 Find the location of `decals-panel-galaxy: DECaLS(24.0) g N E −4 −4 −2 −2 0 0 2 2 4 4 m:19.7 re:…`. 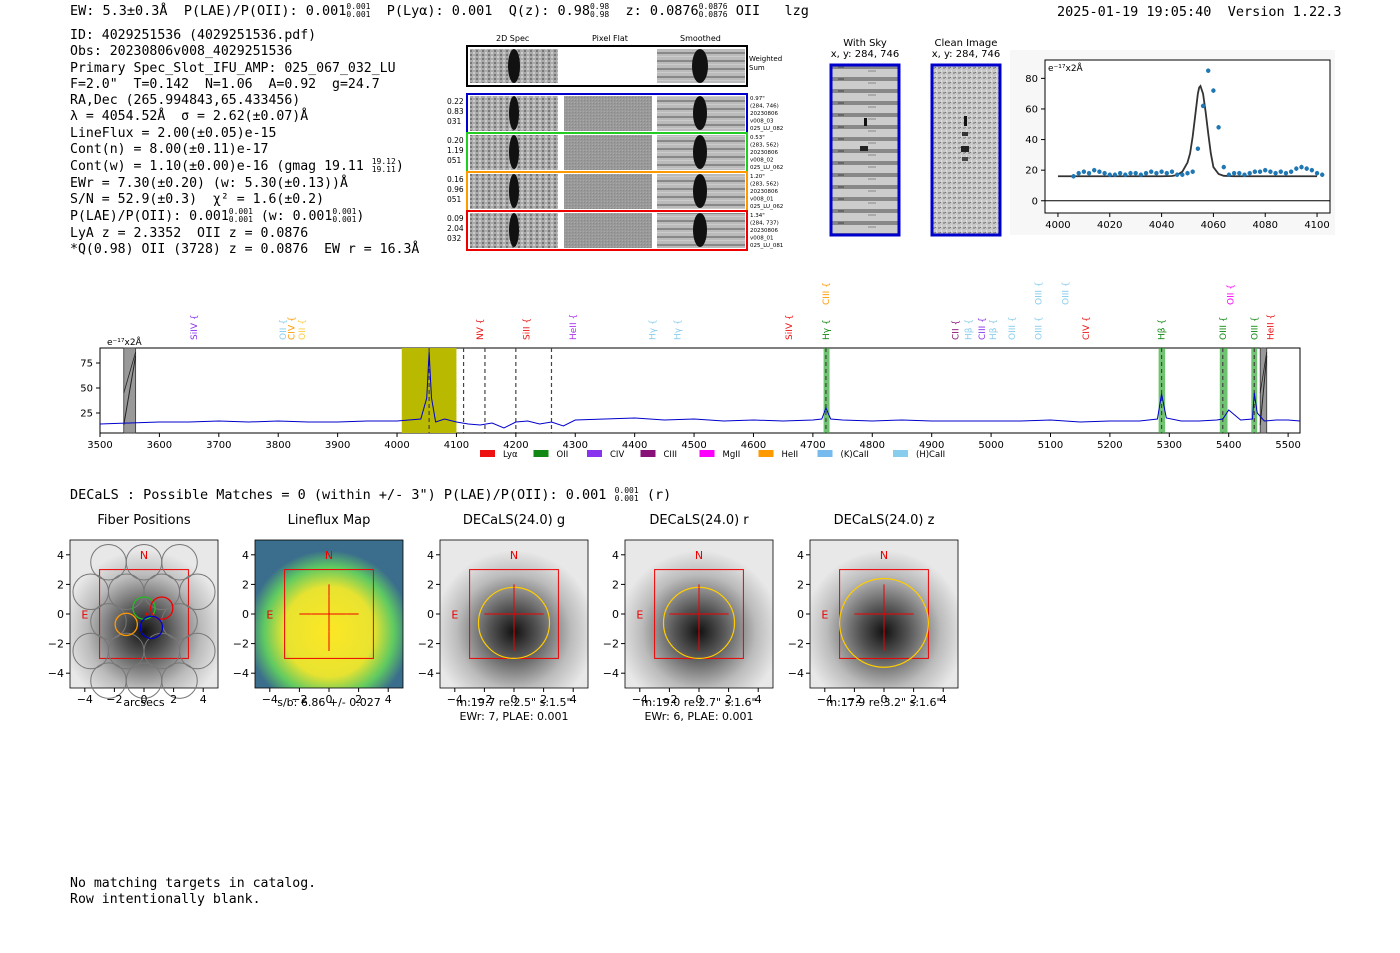

decals-panel-galaxy: DECaLS(24.0) g N E −4 −4 −2 −2 0 0 2 2 4 4 m:19.7 re:… is located at coordinates (500, 617).